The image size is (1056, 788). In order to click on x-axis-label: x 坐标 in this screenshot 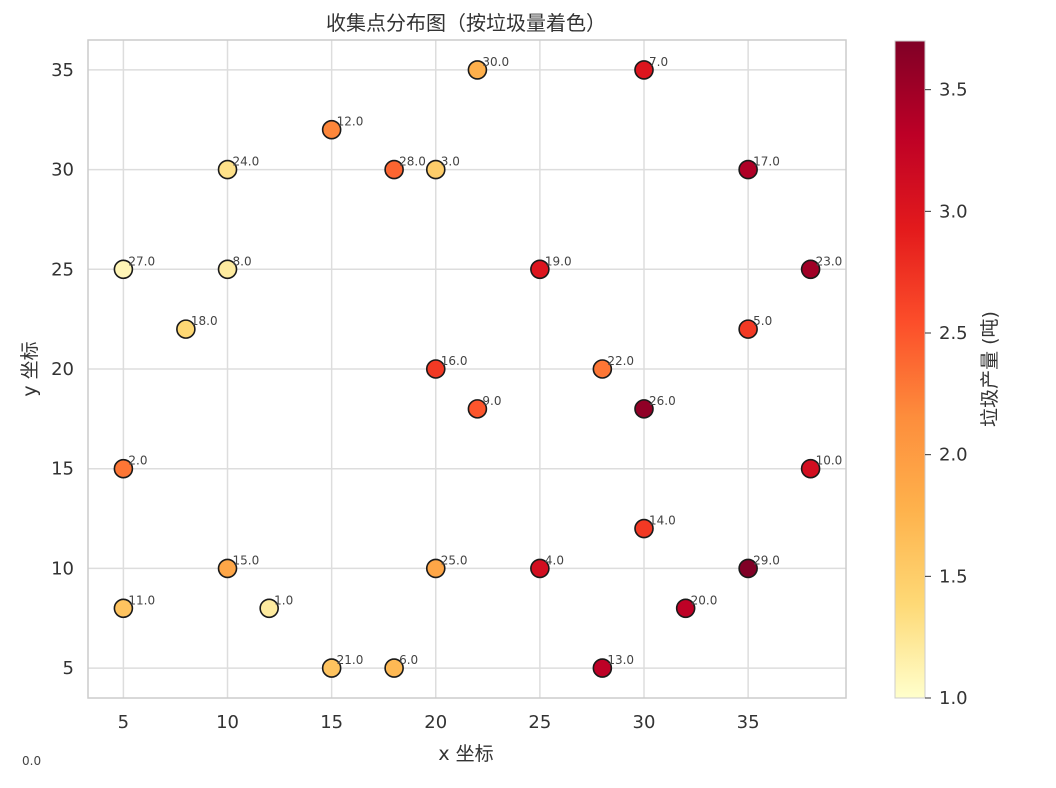, I will do `click(465, 754)`.